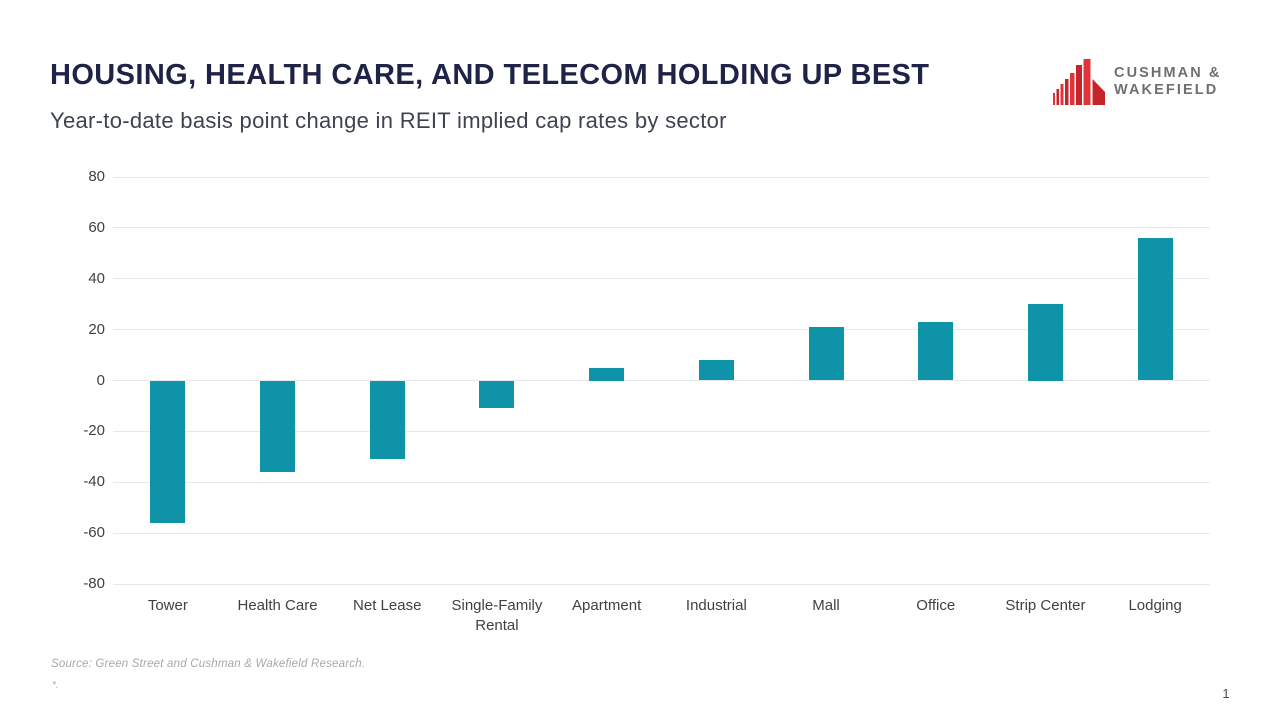  Describe the element at coordinates (94, 533) in the screenshot. I see `y-axis-tick-label: -60` at that location.